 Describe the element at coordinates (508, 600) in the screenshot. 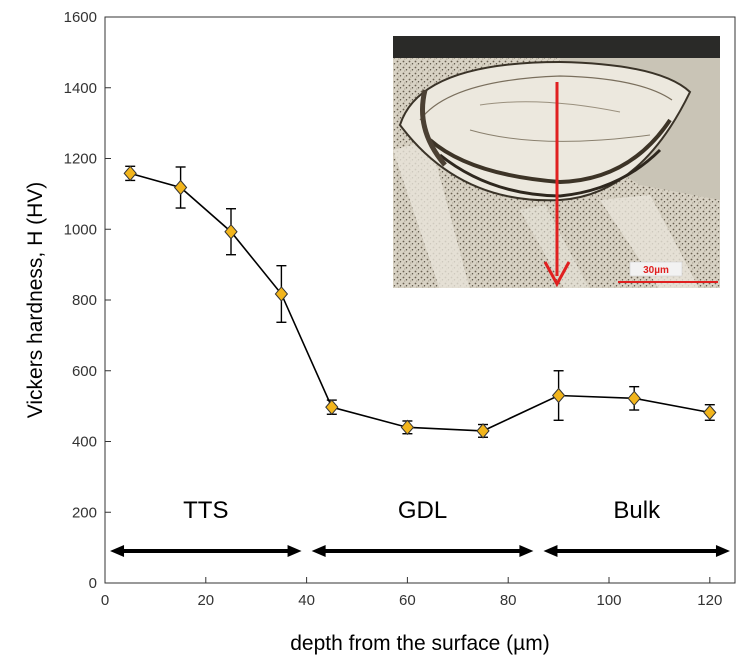

I see `x-tick-label: 80` at that location.